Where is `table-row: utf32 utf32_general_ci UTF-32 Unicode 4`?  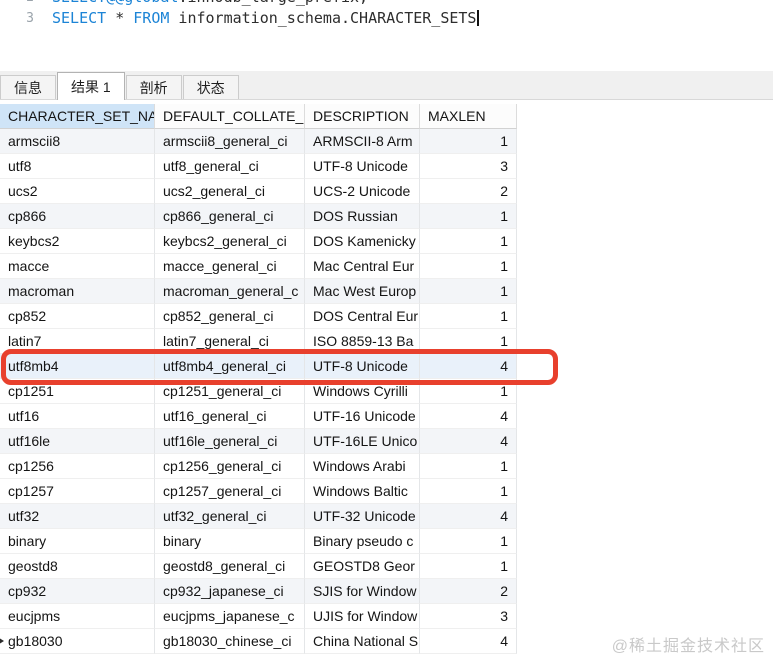
table-row: utf32 utf32_general_ci UTF-32 Unicode 4 is located at coordinates (258, 516).